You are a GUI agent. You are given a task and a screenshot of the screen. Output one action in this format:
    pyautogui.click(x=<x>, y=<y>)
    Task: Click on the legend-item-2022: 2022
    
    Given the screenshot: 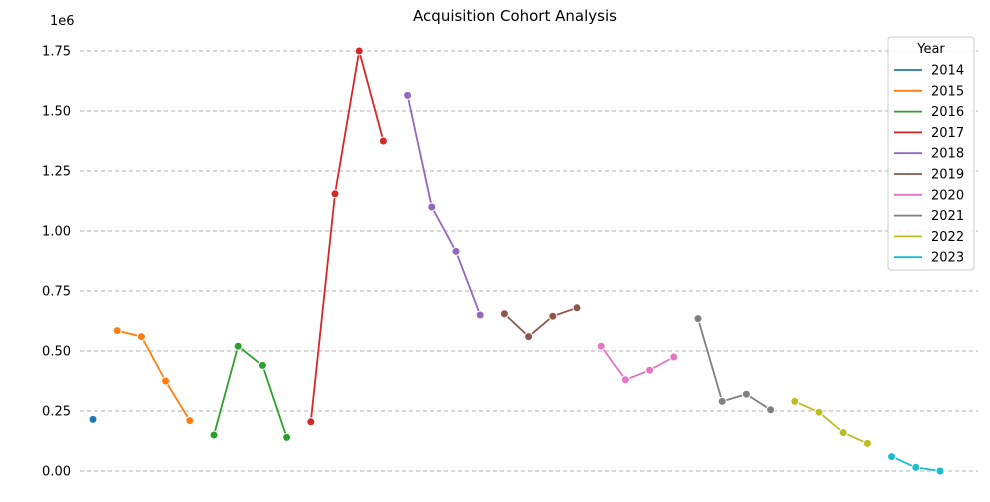 What is the action you would take?
    pyautogui.click(x=929, y=237)
    